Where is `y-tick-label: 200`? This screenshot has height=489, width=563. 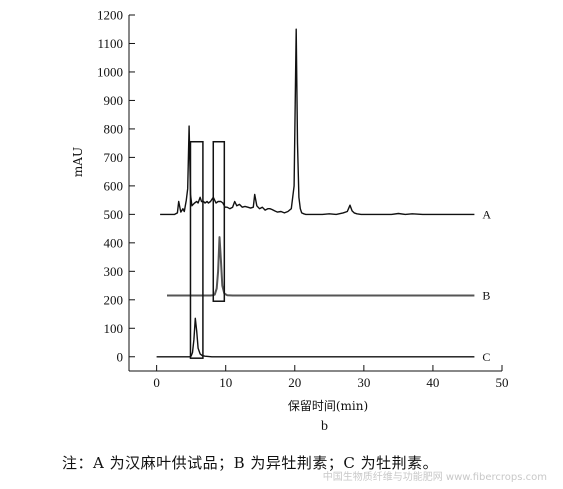 y-tick-label: 200 is located at coordinates (114, 299).